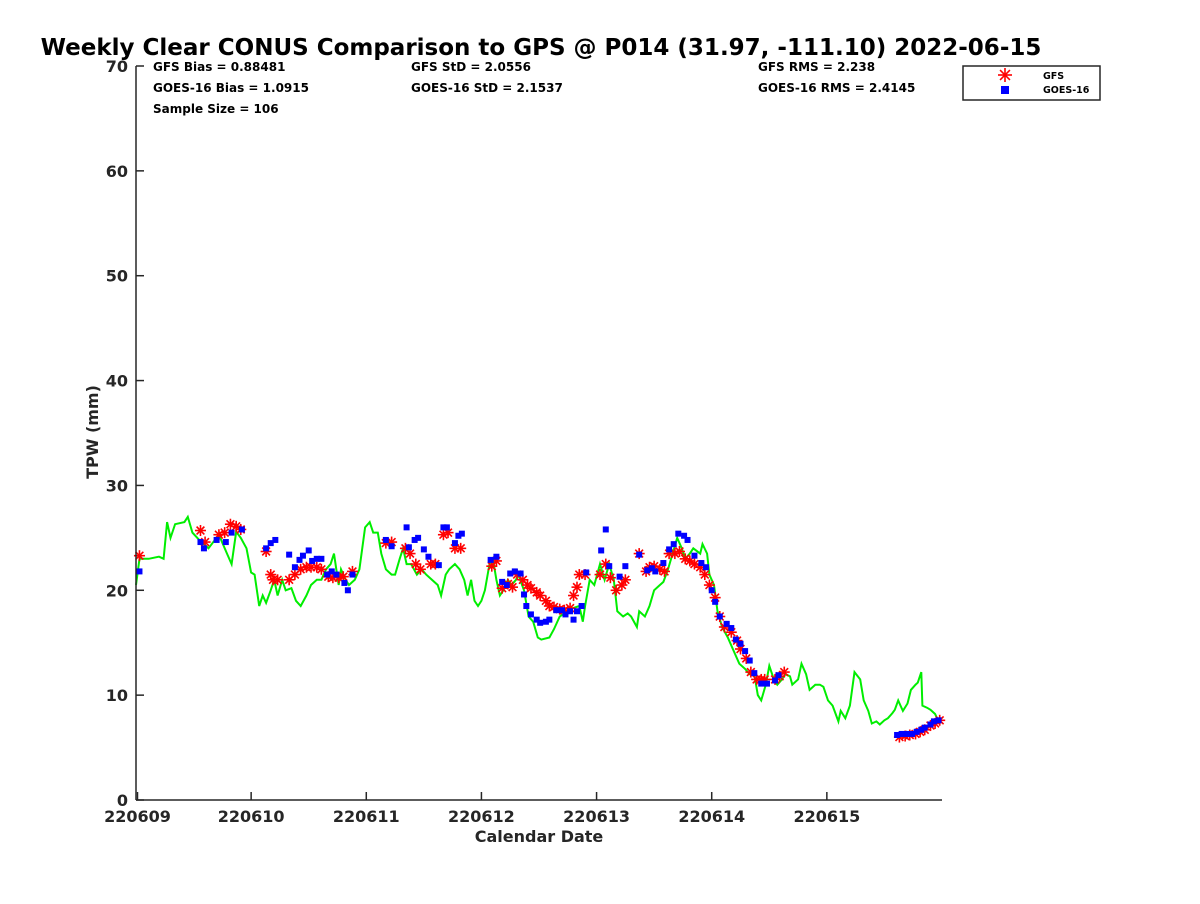 The image size is (1200, 904). Describe the element at coordinates (117, 66) in the screenshot. I see `y-tick-label: 70` at that location.